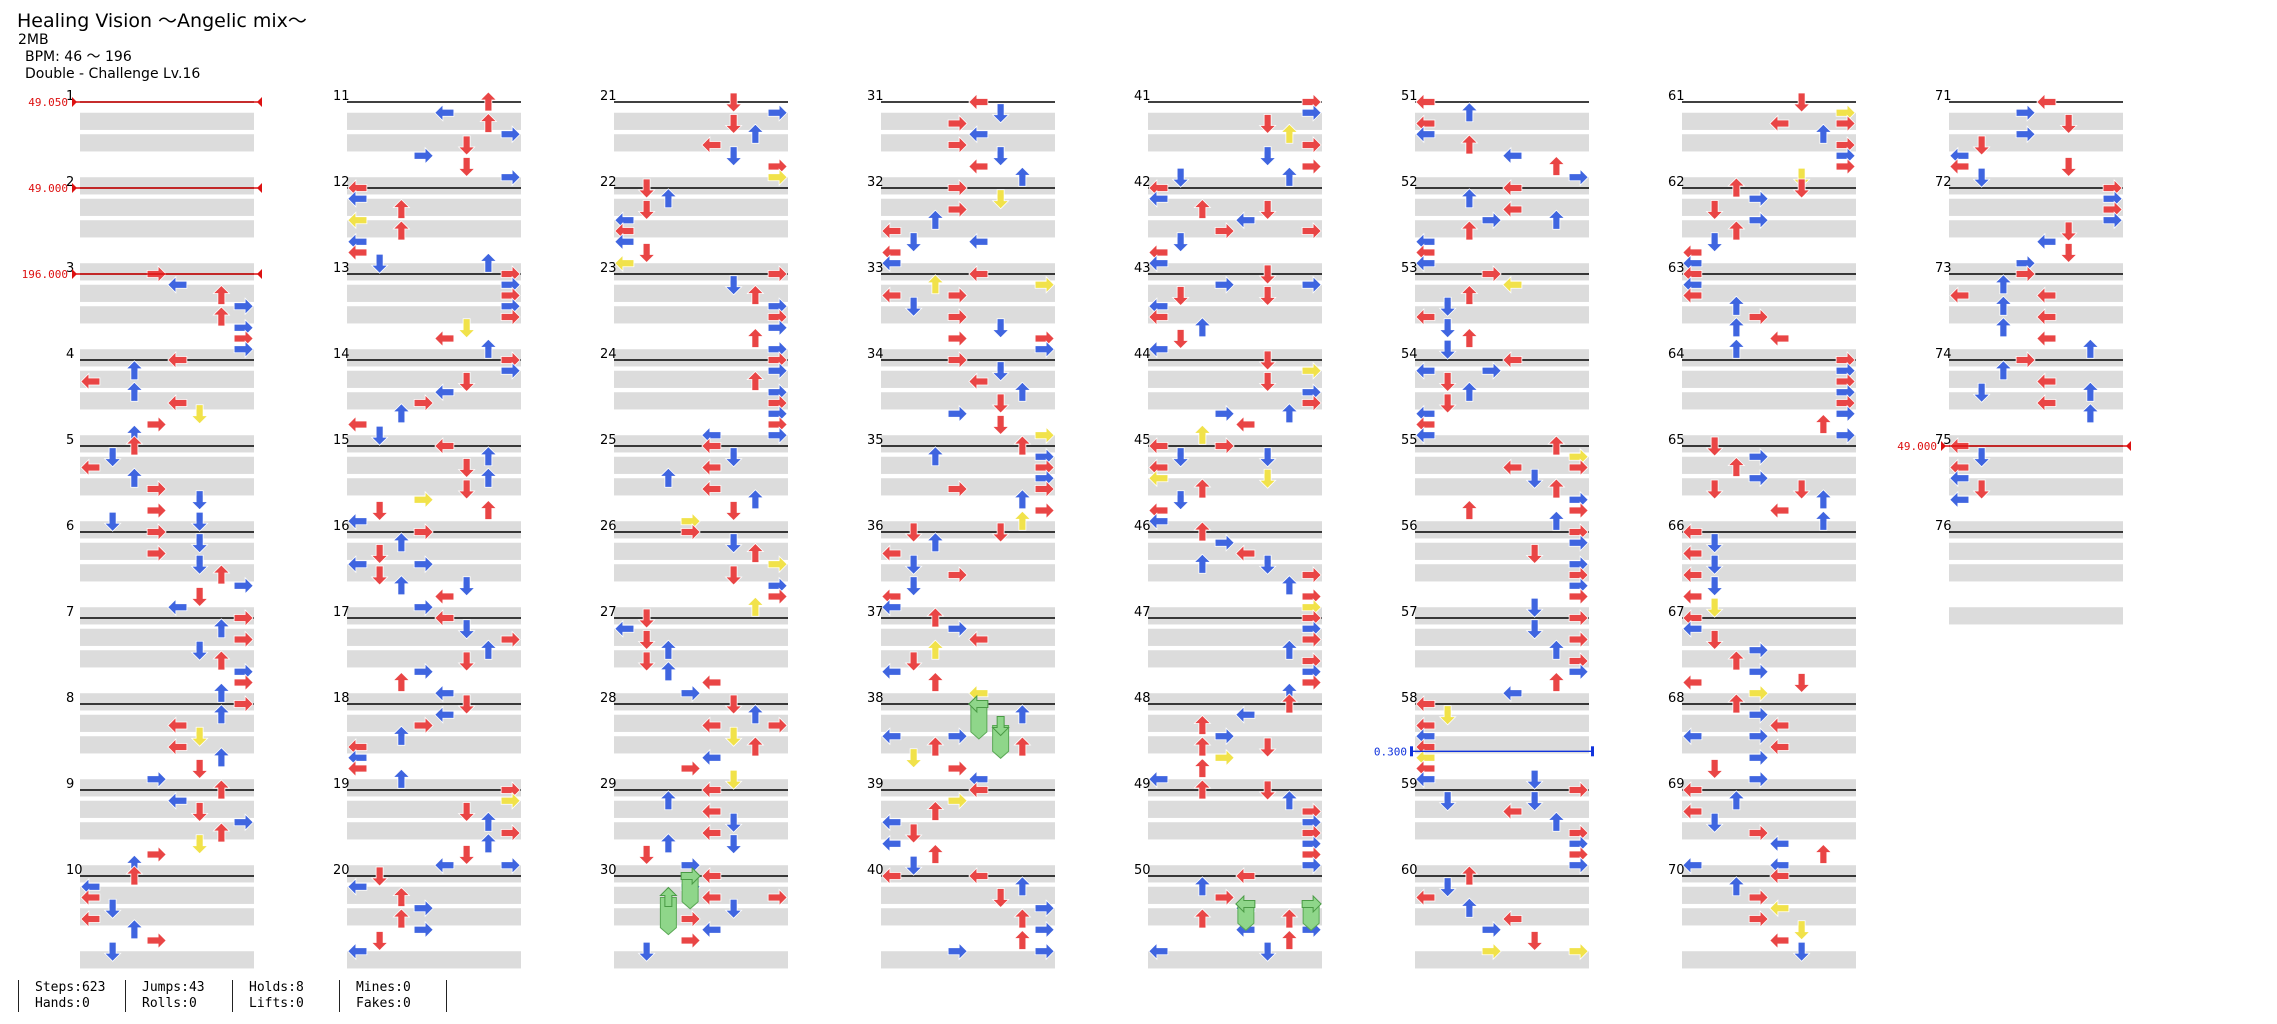  Describe the element at coordinates (70, 784) in the screenshot. I see `measure-number: 9` at that location.